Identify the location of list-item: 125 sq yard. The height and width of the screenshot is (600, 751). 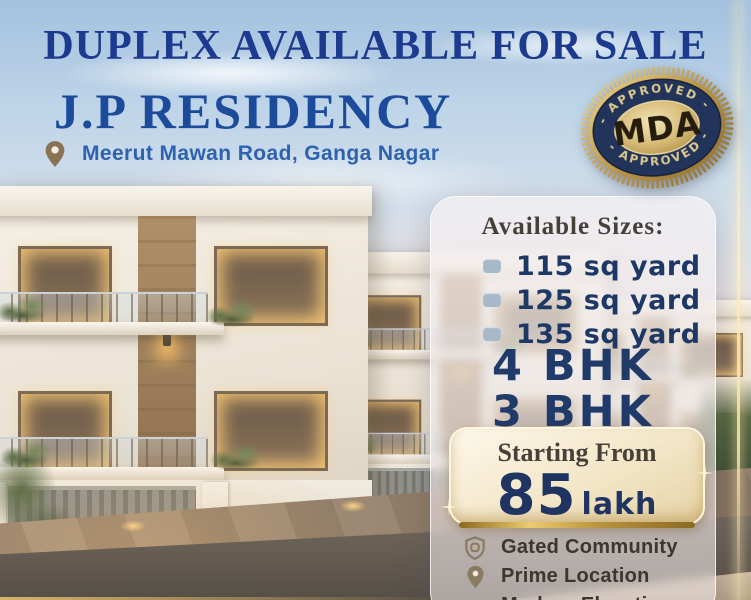
(592, 300).